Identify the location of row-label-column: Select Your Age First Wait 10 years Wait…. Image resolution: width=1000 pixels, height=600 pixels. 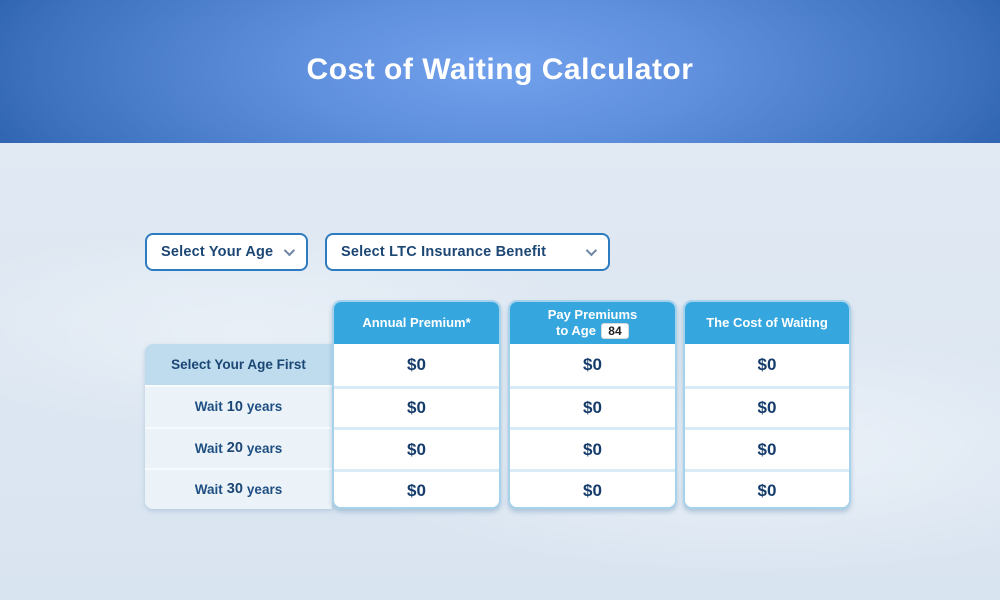
(238, 426).